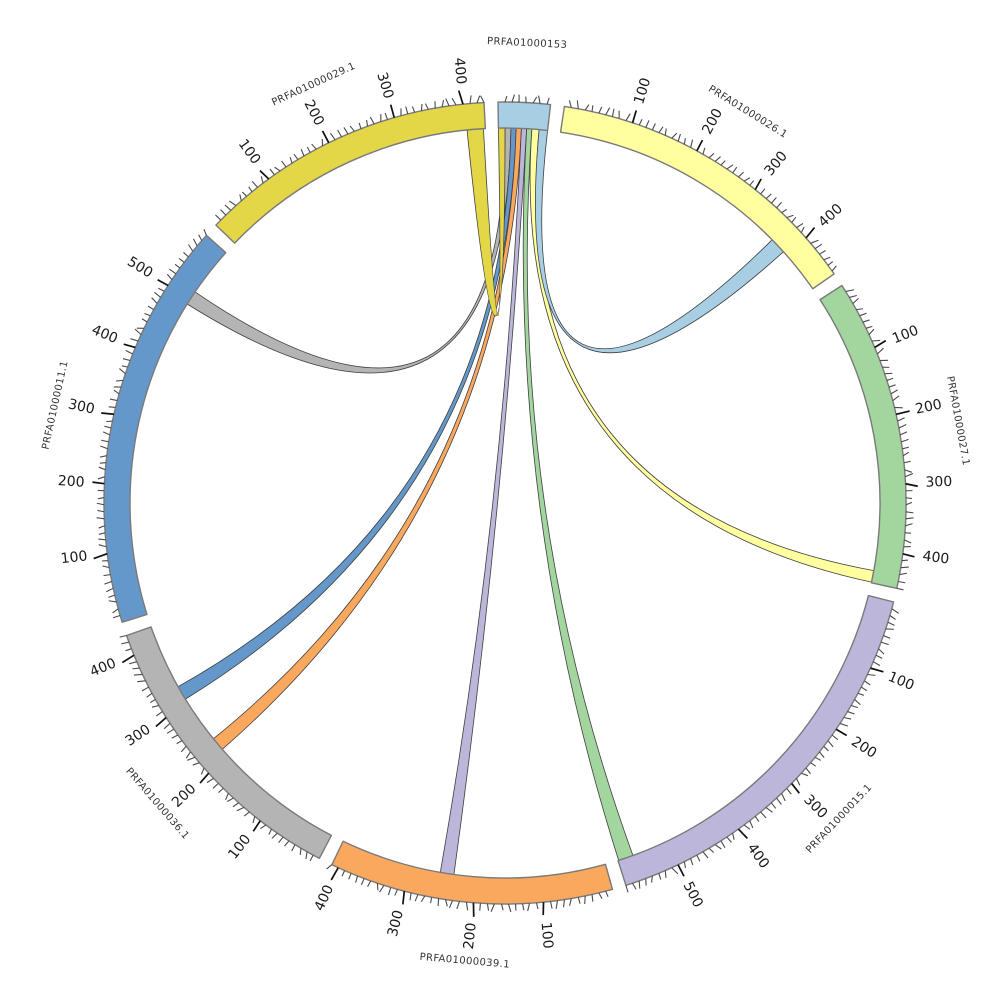 This screenshot has width=1000, height=1000. Describe the element at coordinates (229, 743) in the screenshot. I see `sector-arc-PRFA01000036.1` at that location.